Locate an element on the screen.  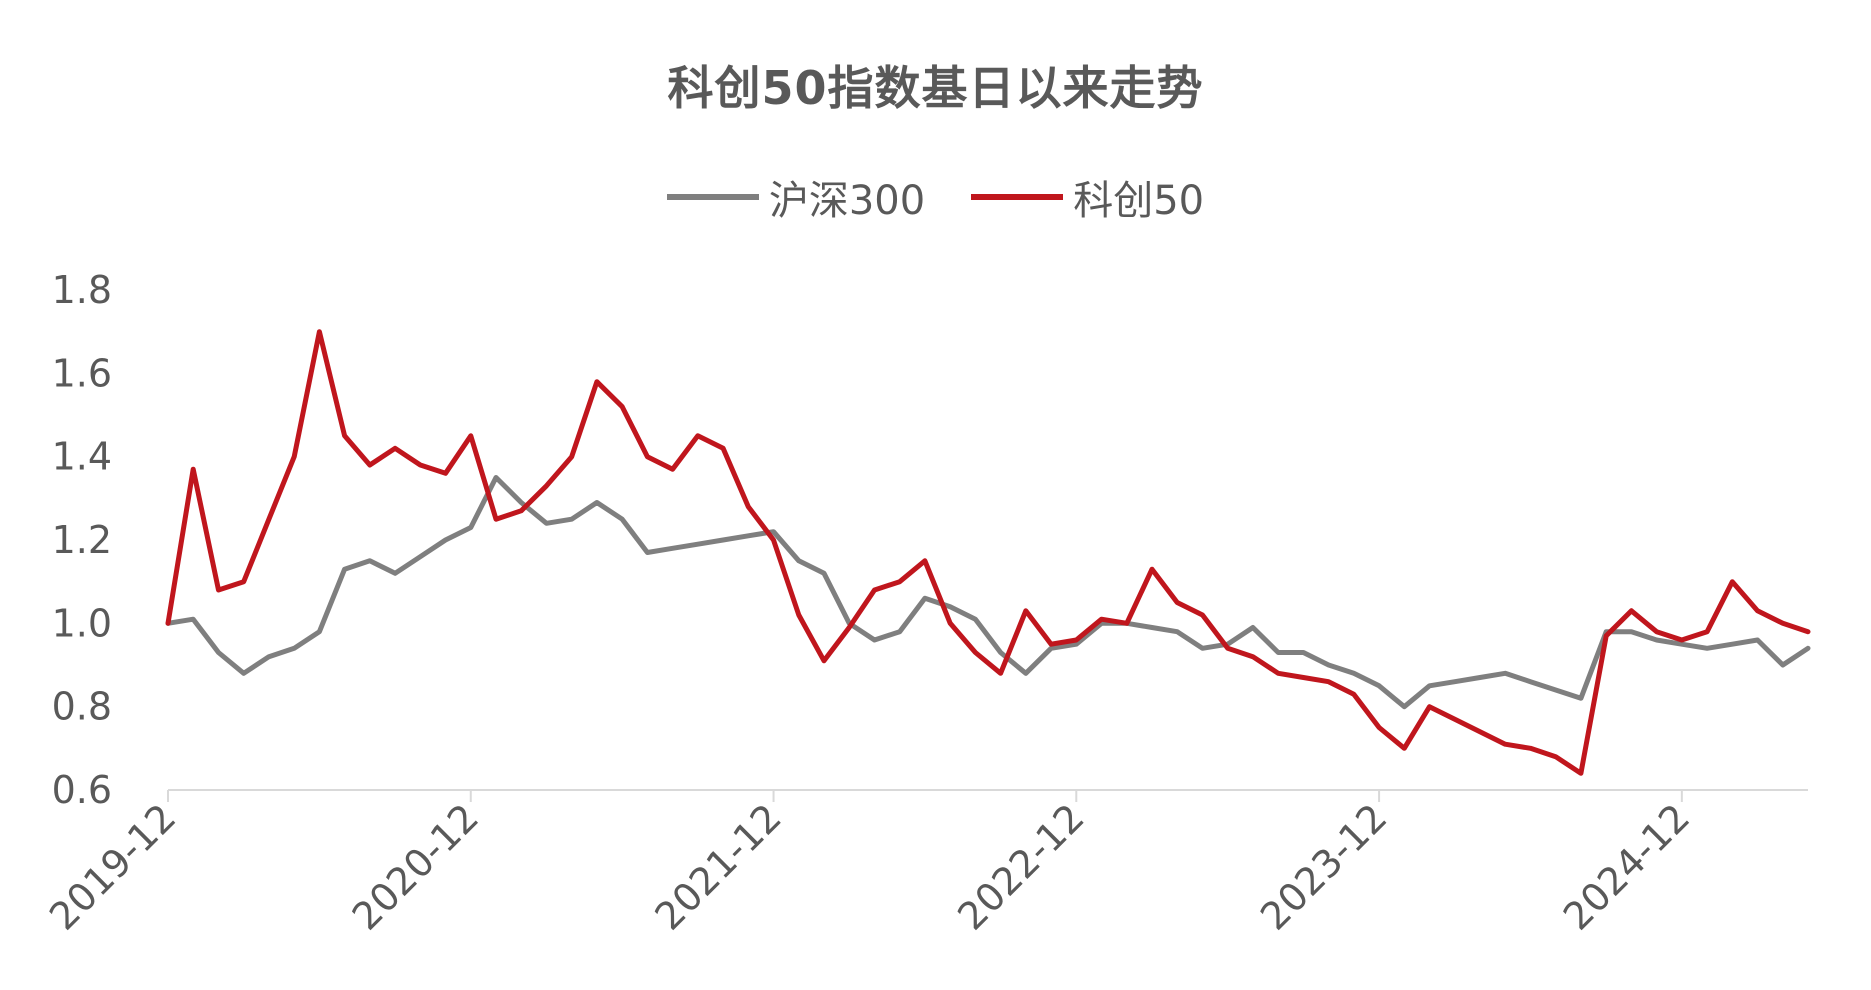
y-tick-label: 1.2 is located at coordinates (82, 540).